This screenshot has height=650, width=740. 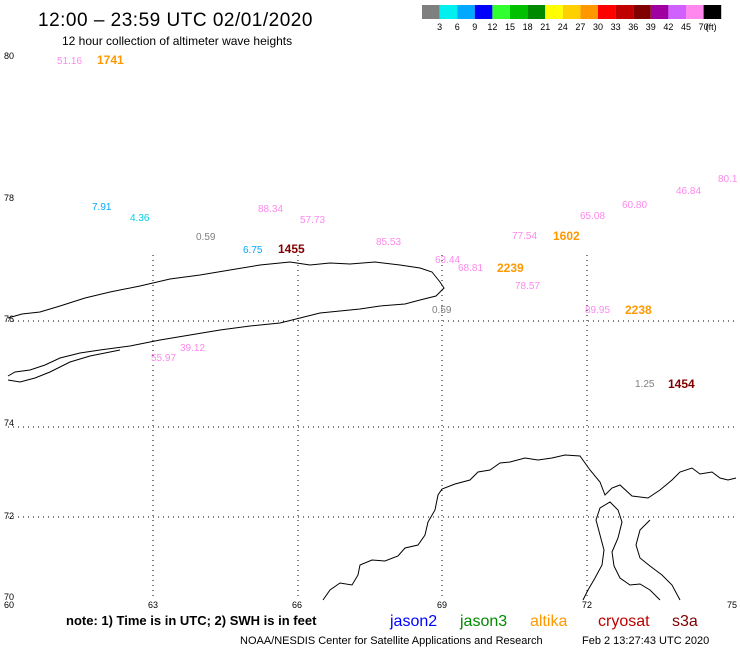 What do you see at coordinates (69, 61) in the screenshot?
I see `wave-height-label: 51.16` at bounding box center [69, 61].